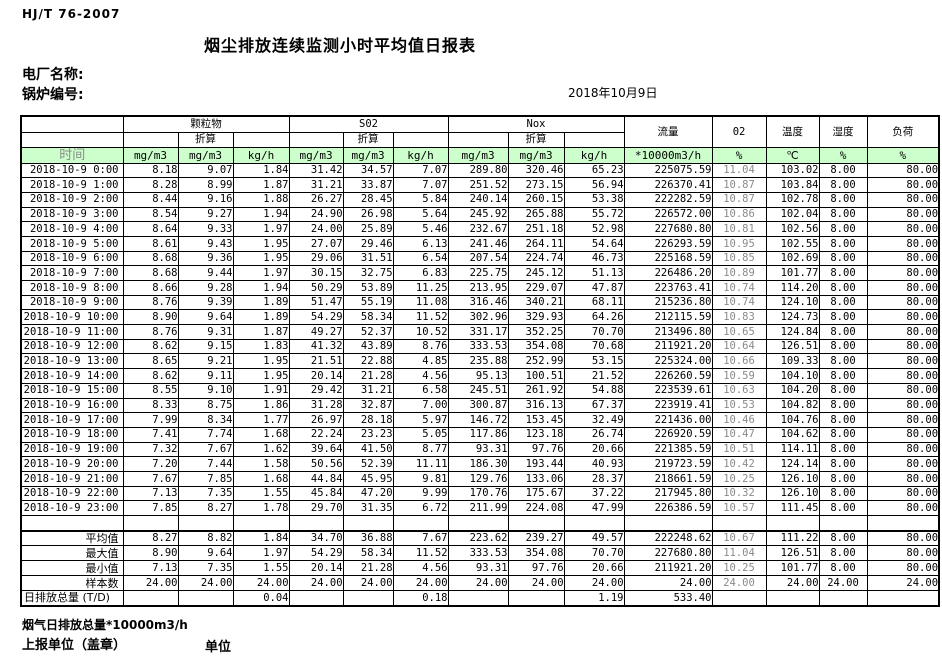 Image resolution: width=942 pixels, height=657 pixels. Describe the element at coordinates (478, 553) in the screenshot. I see `value-cell: 333.53` at that location.